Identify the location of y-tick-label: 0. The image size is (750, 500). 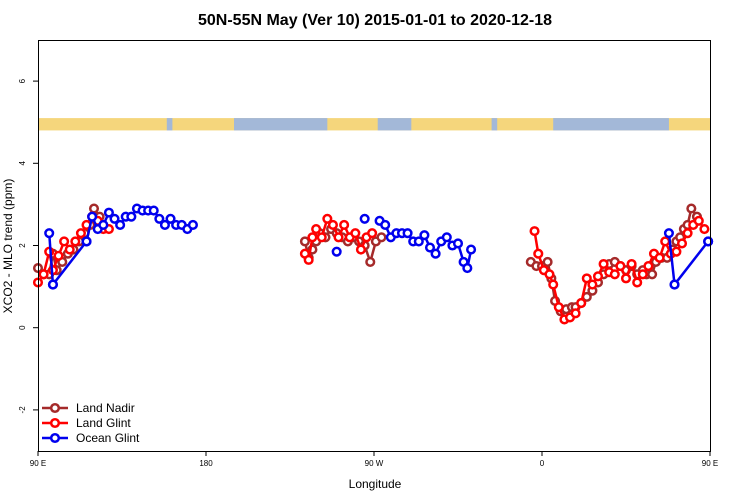
(22, 327).